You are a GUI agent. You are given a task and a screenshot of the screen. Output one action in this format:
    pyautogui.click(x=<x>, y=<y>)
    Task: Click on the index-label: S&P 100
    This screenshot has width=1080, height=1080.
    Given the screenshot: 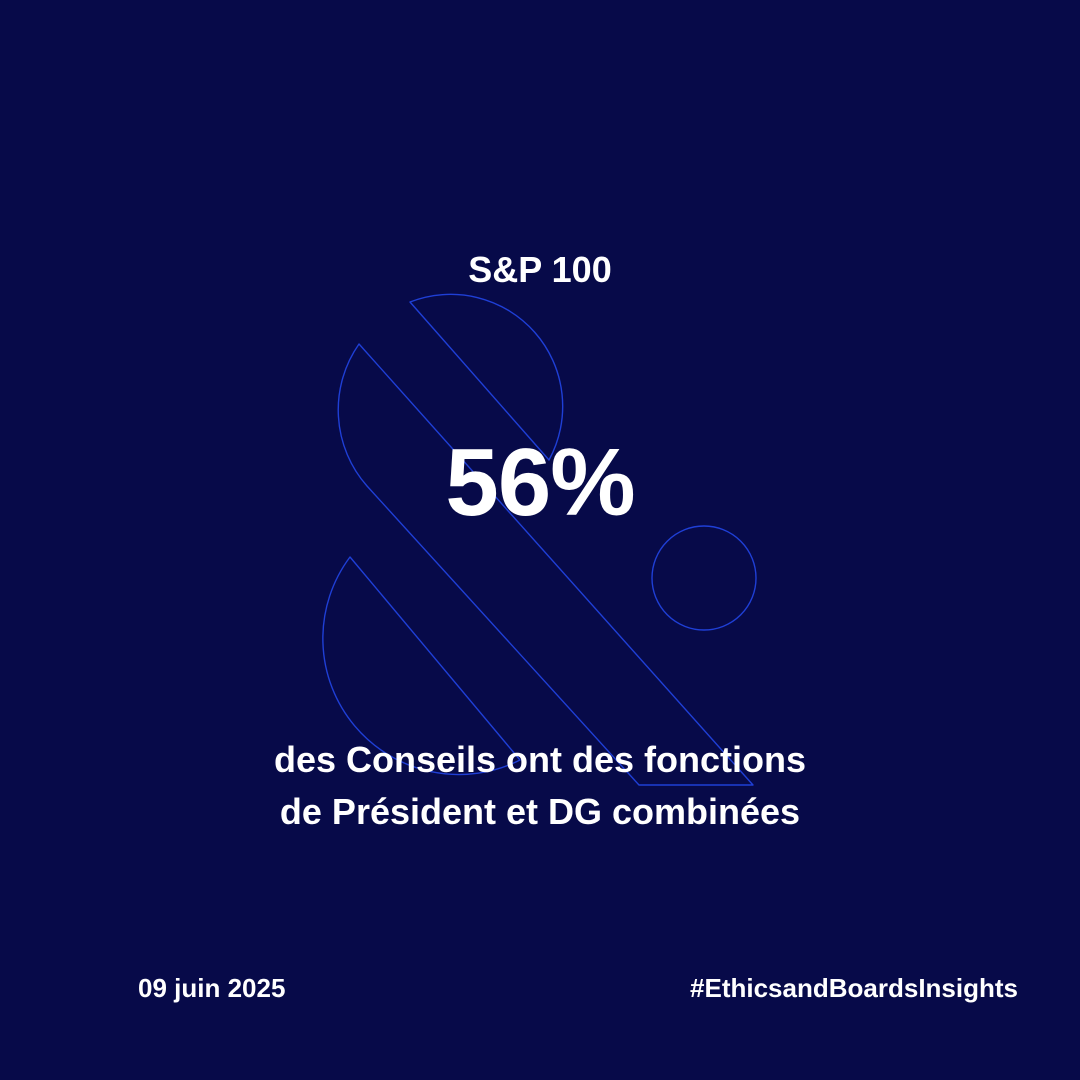 What is the action you would take?
    pyautogui.click(x=540, y=269)
    